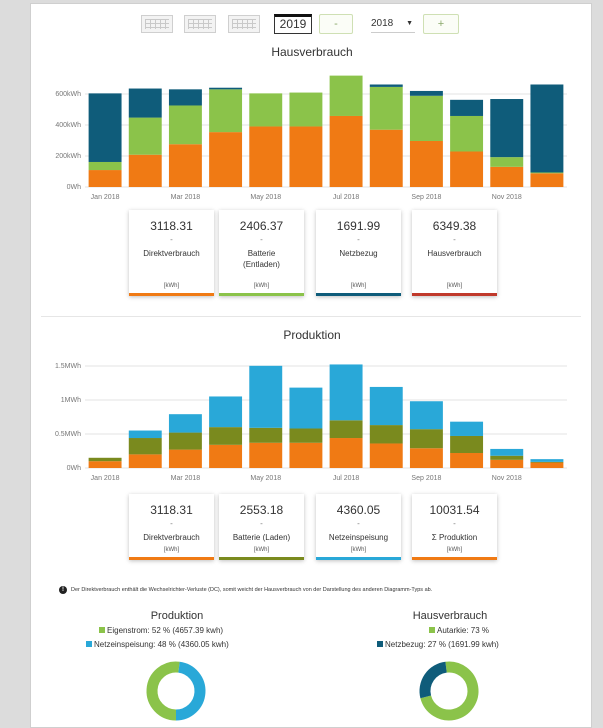  I want to click on chevron-down-icon: ▼, so click(409, 23).